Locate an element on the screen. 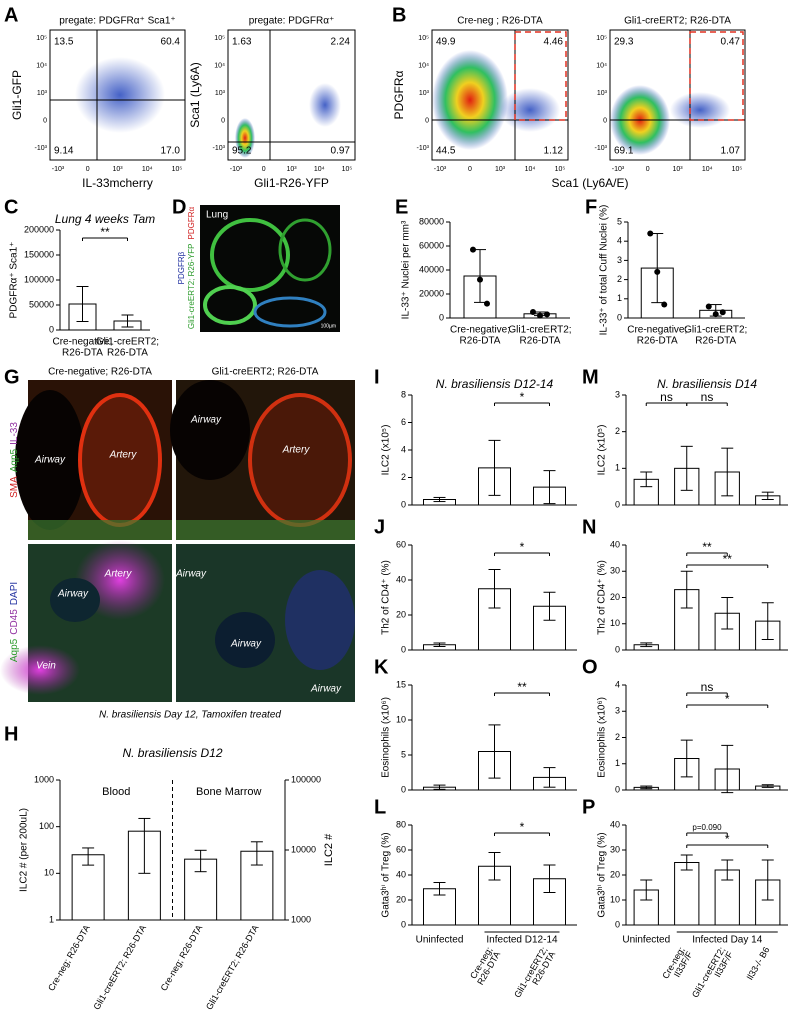  quadrant-value: 69.1 is located at coordinates (624, 151).